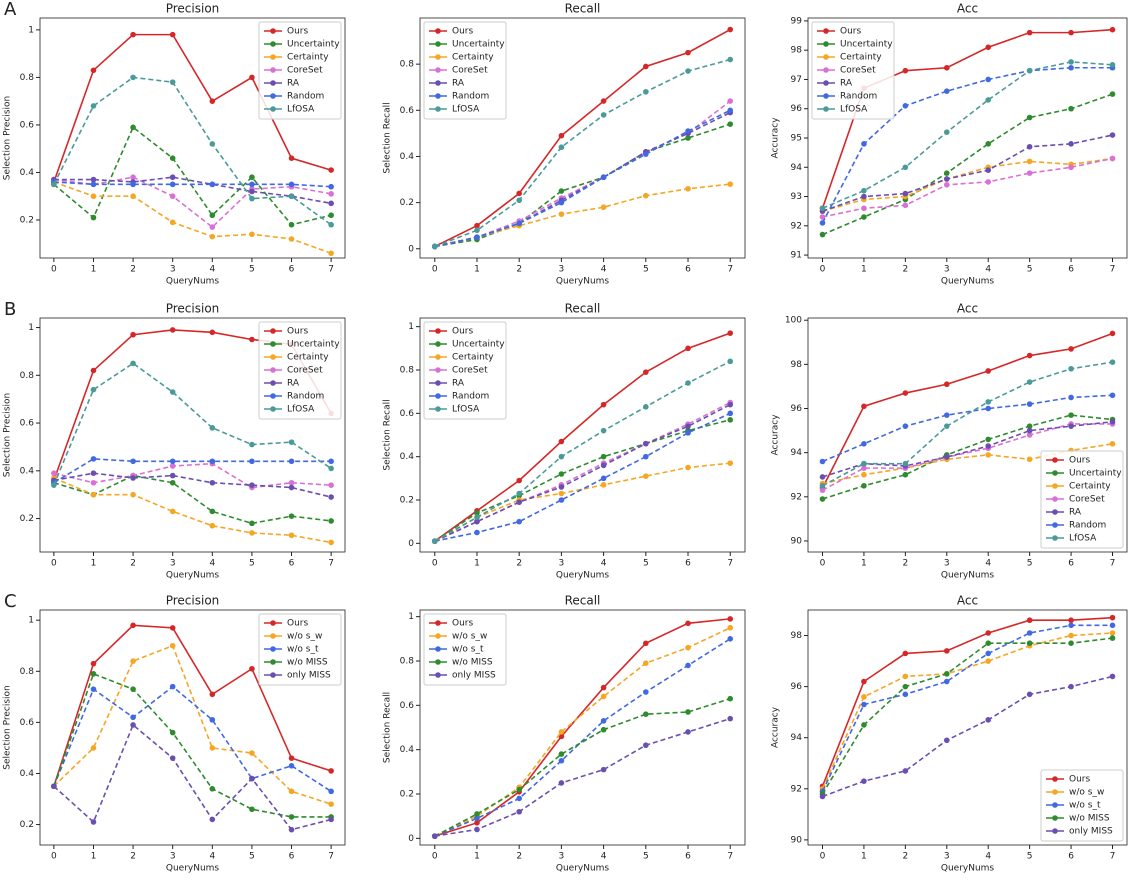 The width and height of the screenshot is (1137, 880). What do you see at coordinates (1075, 513) in the screenshot?
I see `legend-label: RA` at bounding box center [1075, 513].